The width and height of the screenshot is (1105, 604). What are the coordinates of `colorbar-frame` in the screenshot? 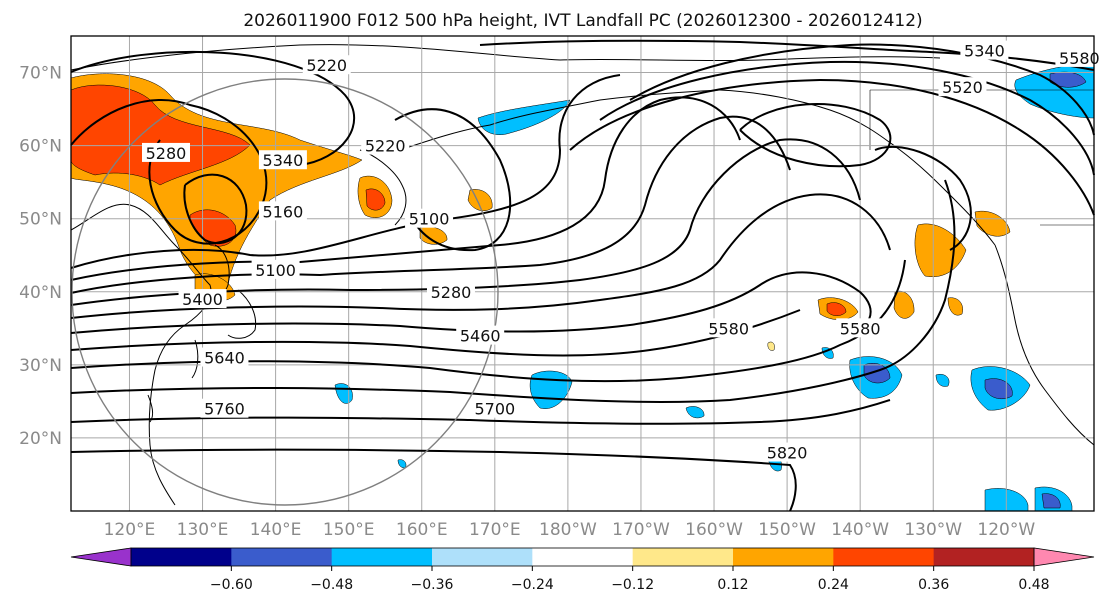 It's located at (582, 557).